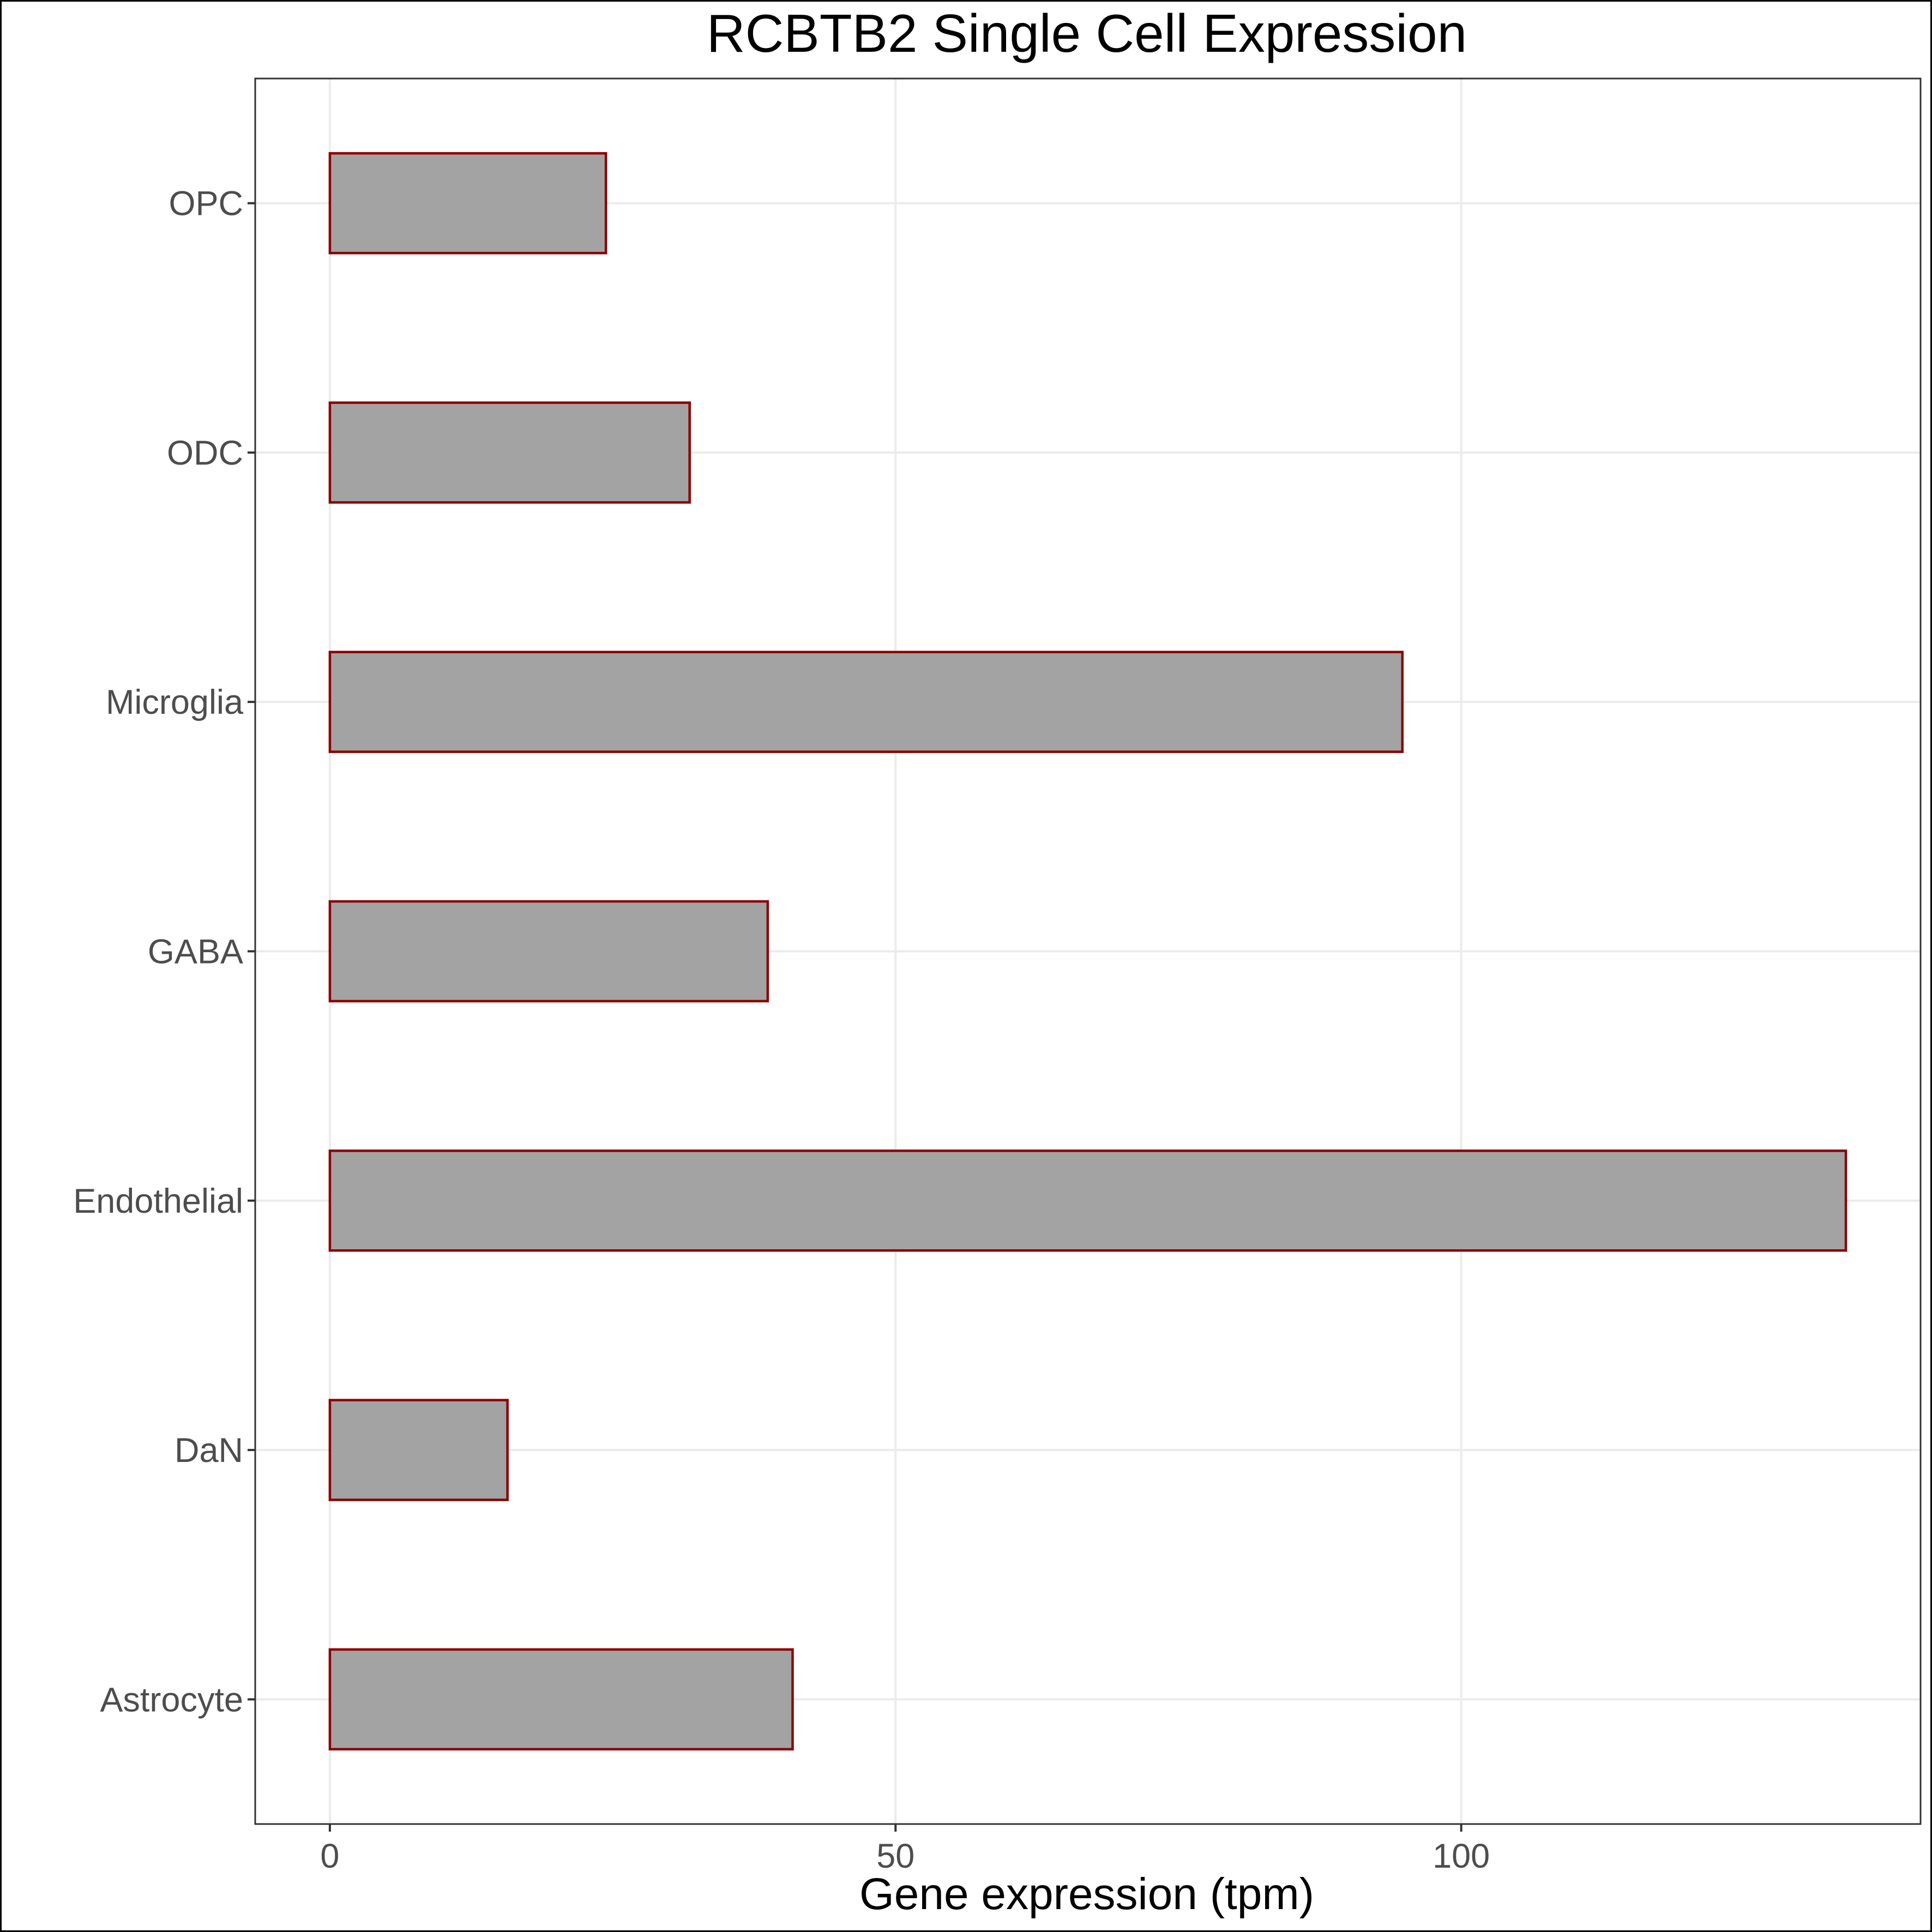 Image resolution: width=1932 pixels, height=1932 pixels. Describe the element at coordinates (205, 204) in the screenshot. I see `y-tick-label-opc: OPC` at that location.